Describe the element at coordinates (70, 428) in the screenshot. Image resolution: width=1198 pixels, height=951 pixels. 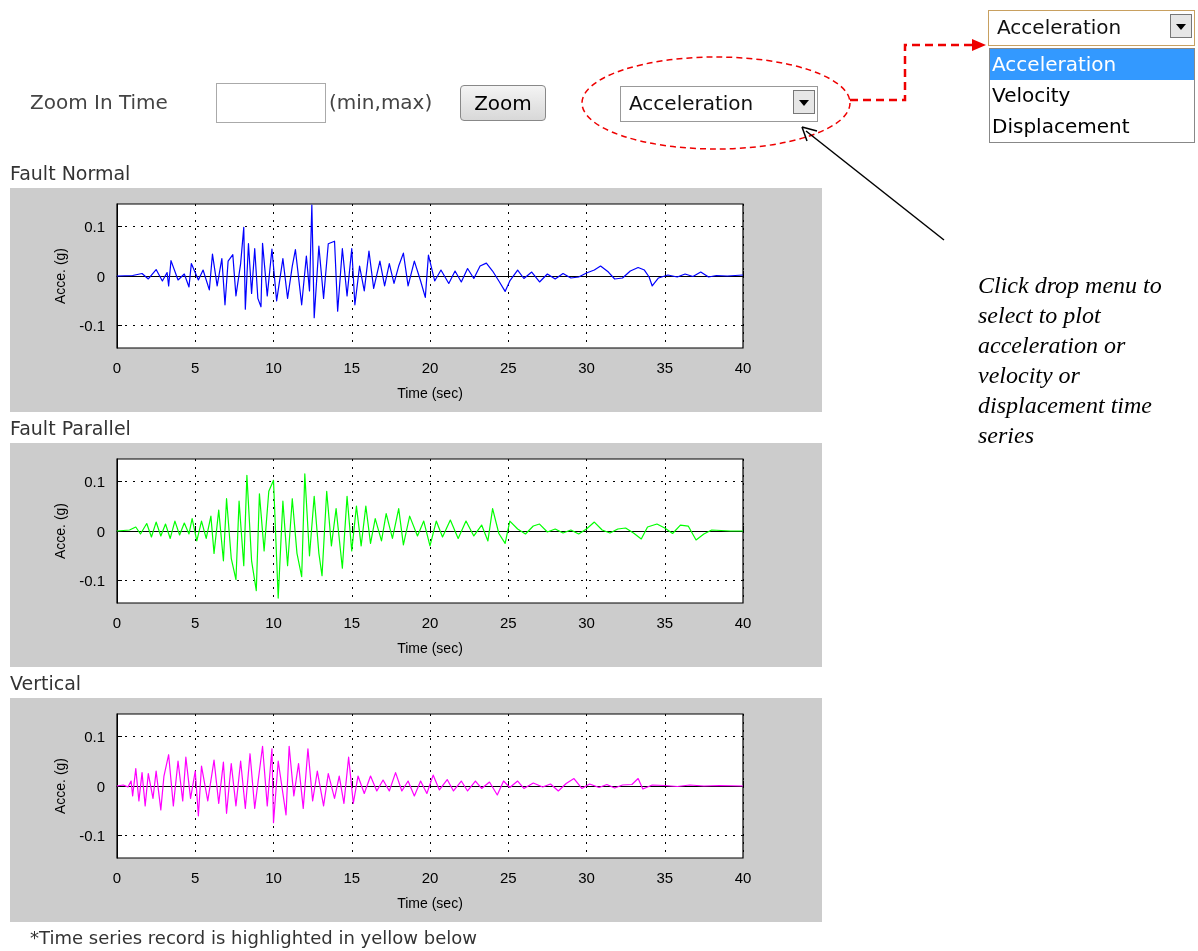
I see `chart-title: Fault Parallel` at that location.